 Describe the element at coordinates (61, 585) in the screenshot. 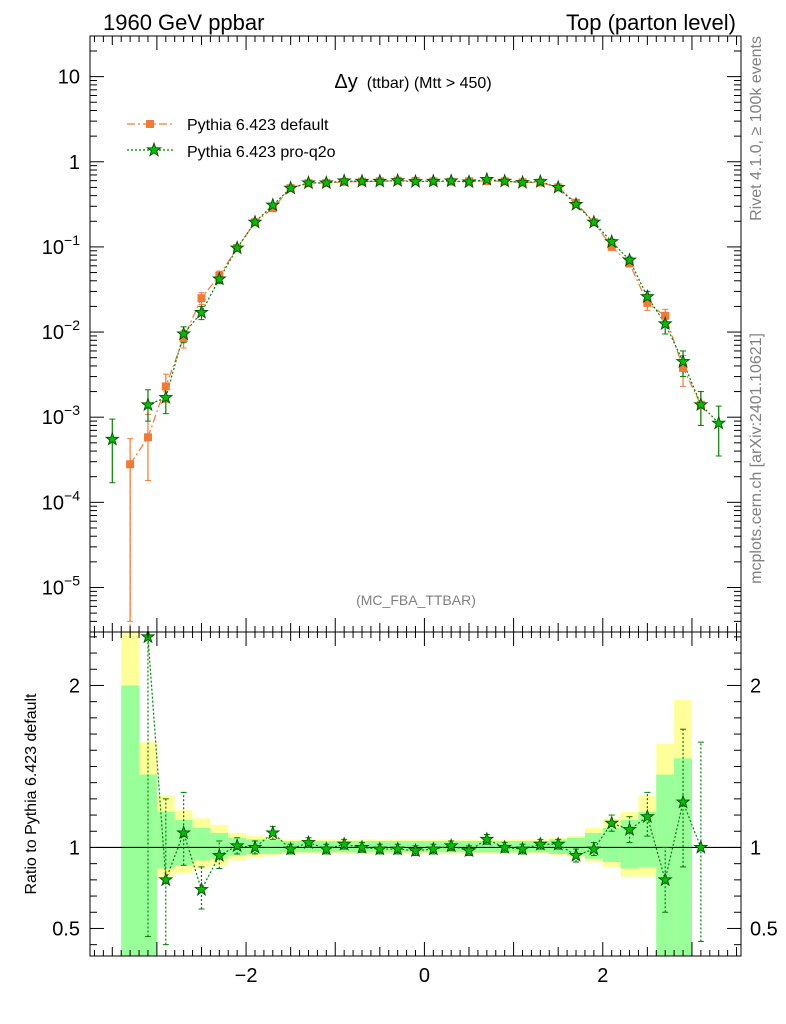

I see `main-ytick-label: 10⁻⁵` at that location.